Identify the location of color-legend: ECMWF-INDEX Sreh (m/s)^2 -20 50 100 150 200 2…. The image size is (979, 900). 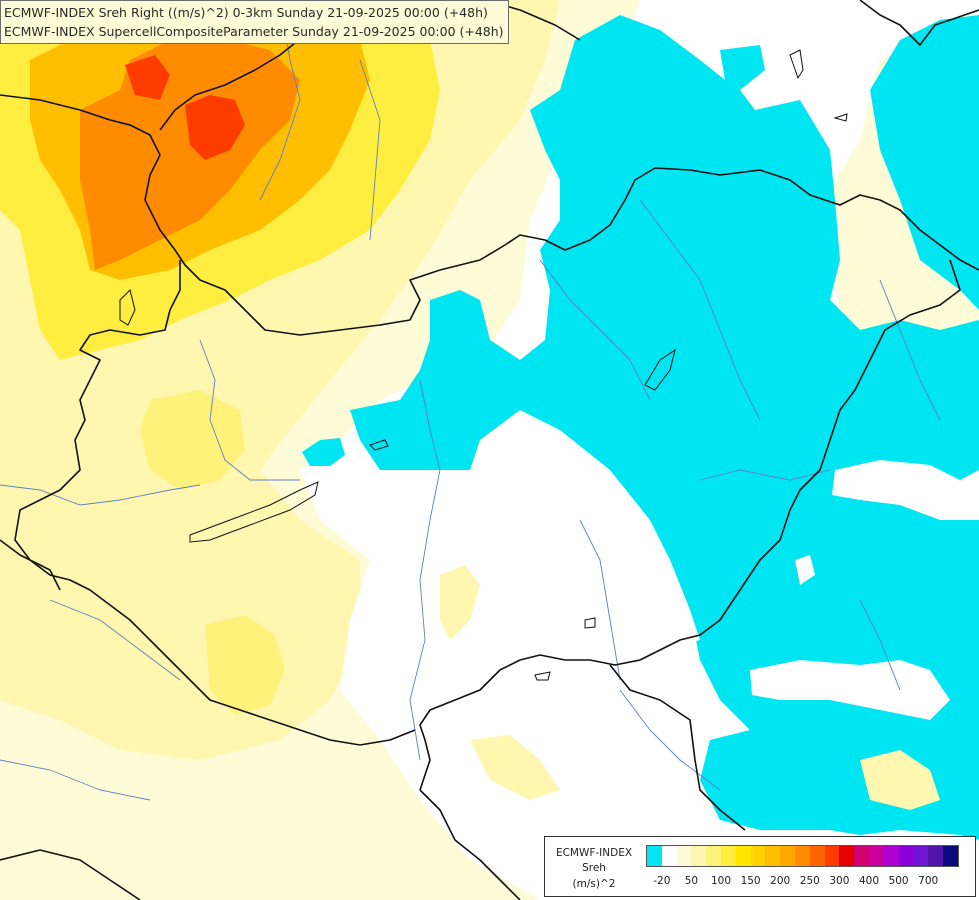
(760, 866).